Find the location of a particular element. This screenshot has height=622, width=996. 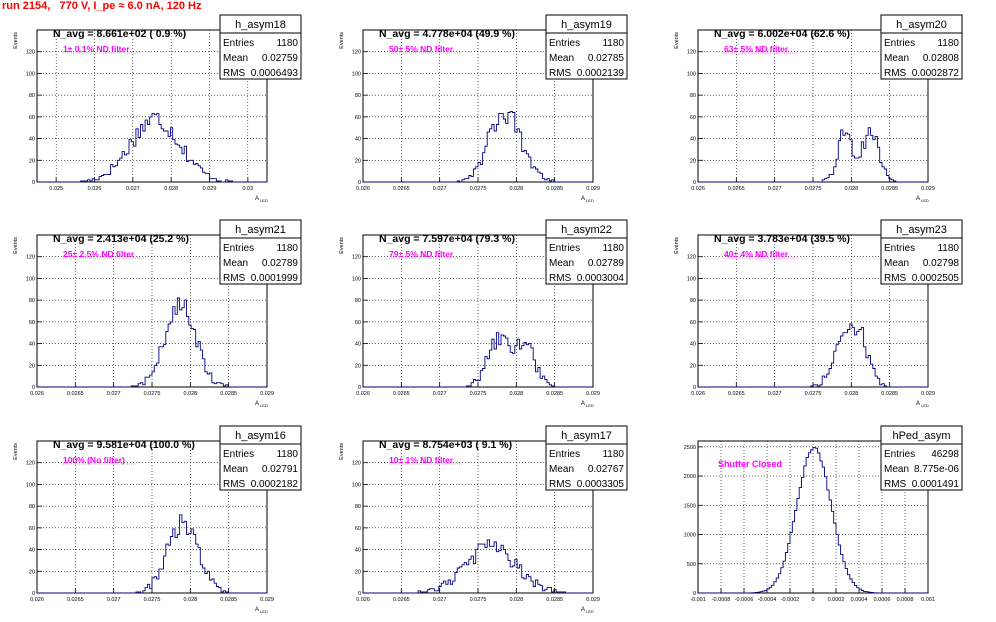

navg-label: N_avg = 2.413e+04 (25.2 %) is located at coordinates (121, 239).